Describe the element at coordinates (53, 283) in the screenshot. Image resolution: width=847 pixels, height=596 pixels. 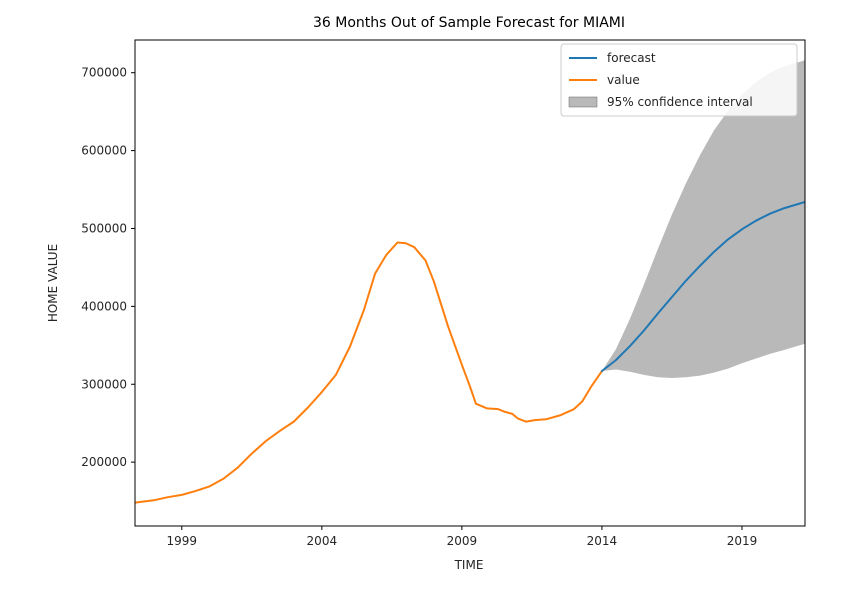
I see `y-axis-title: HOME VALUE` at that location.